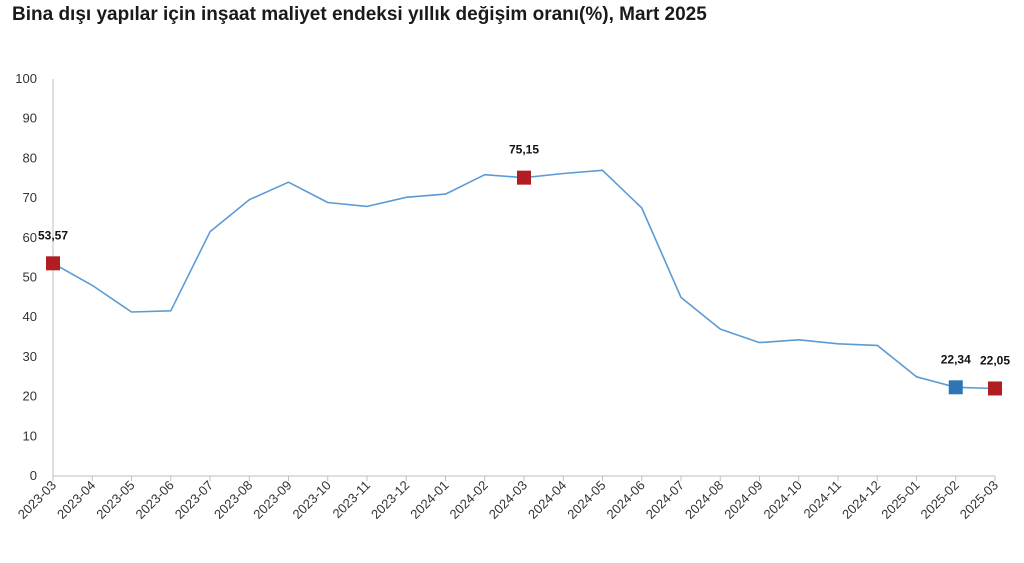  What do you see at coordinates (30, 157) in the screenshot?
I see `y-tick-label: 80` at bounding box center [30, 157].